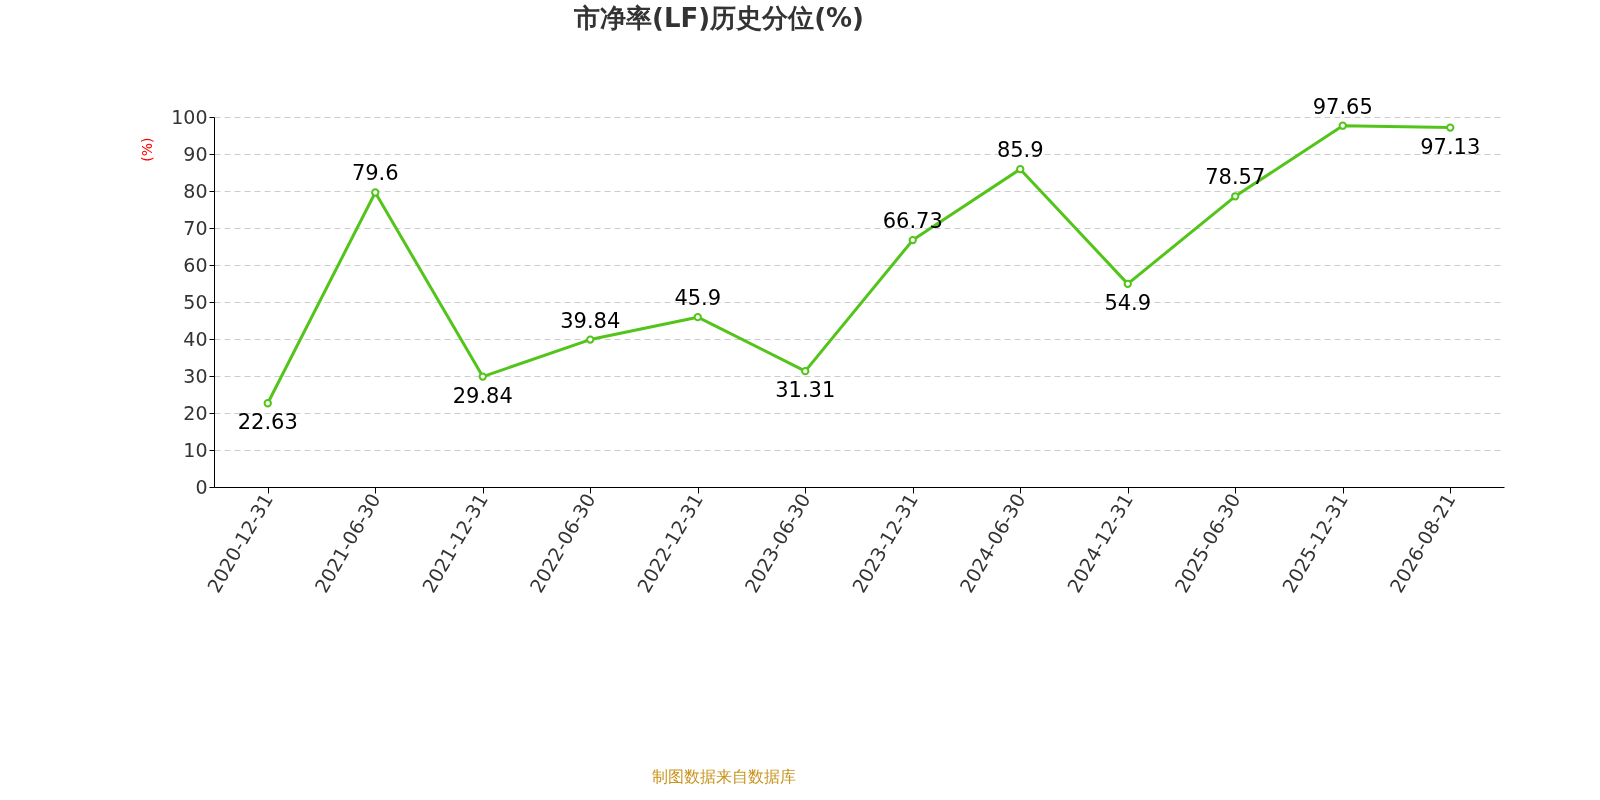  What do you see at coordinates (195, 301) in the screenshot?
I see `y-tick-label: 50` at bounding box center [195, 301].